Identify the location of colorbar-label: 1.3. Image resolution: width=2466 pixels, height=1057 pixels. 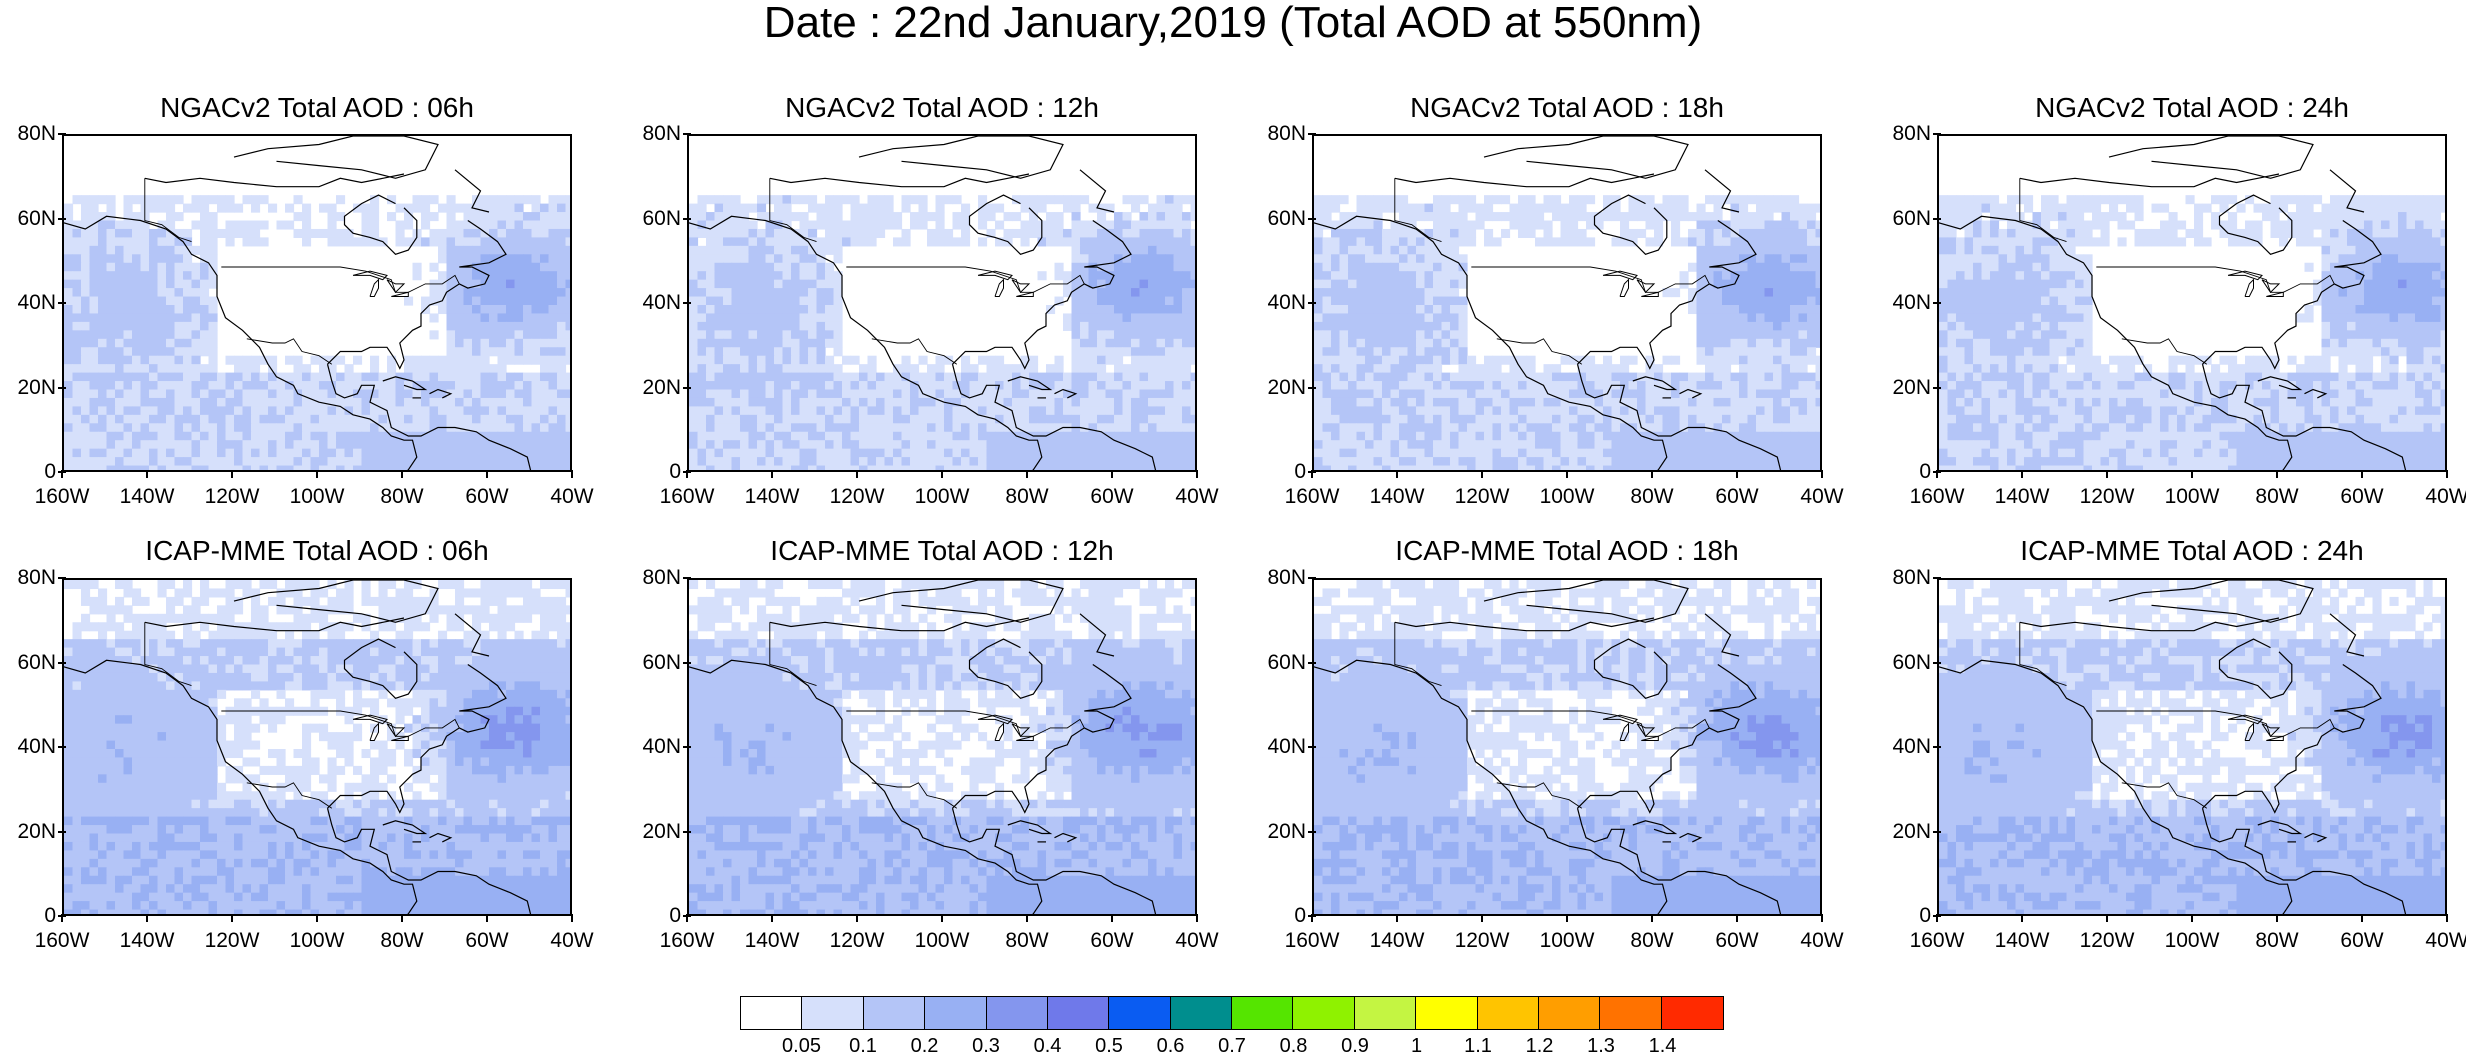
(1601, 1046).